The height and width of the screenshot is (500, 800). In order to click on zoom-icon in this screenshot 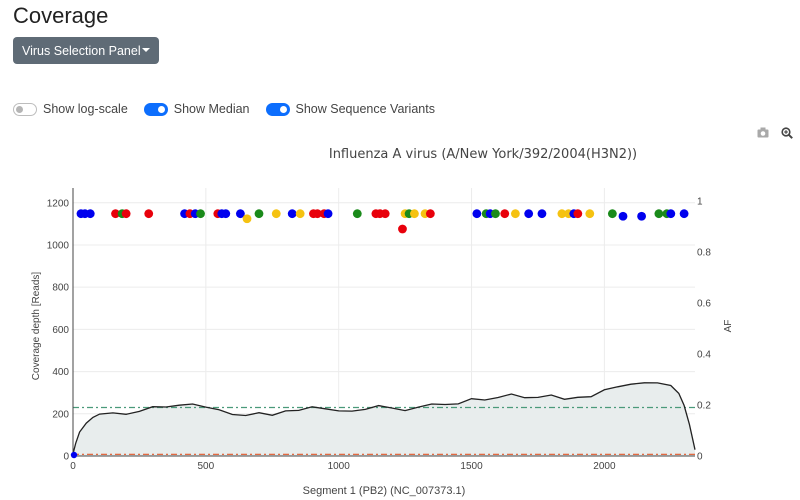, I will do `click(787, 134)`.